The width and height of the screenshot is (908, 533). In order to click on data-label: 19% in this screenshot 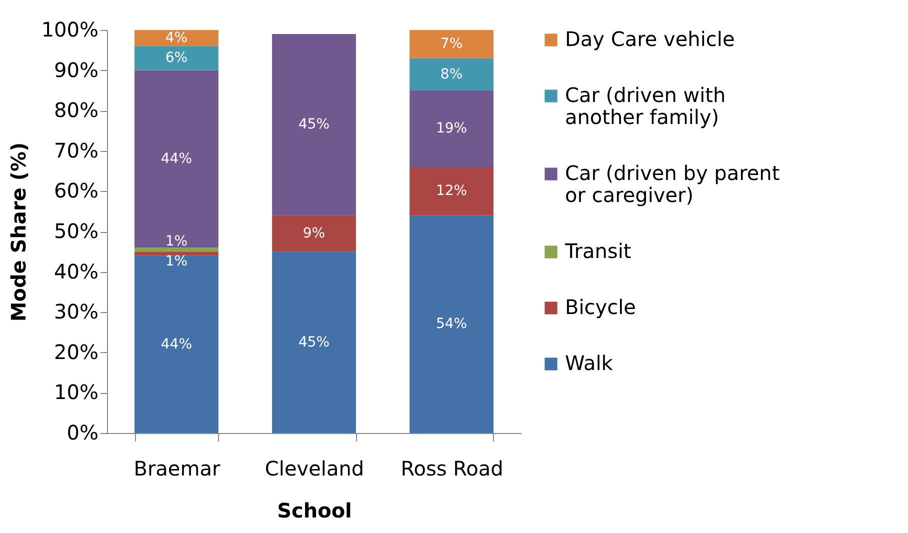, I will do `click(452, 128)`.